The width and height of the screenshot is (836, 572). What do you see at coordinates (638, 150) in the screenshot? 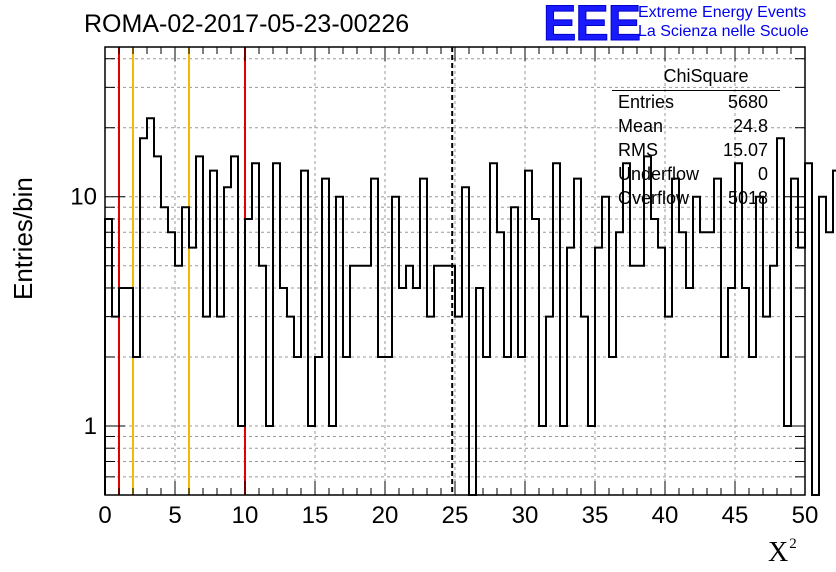
I see `stats-key: RMS` at bounding box center [638, 150].